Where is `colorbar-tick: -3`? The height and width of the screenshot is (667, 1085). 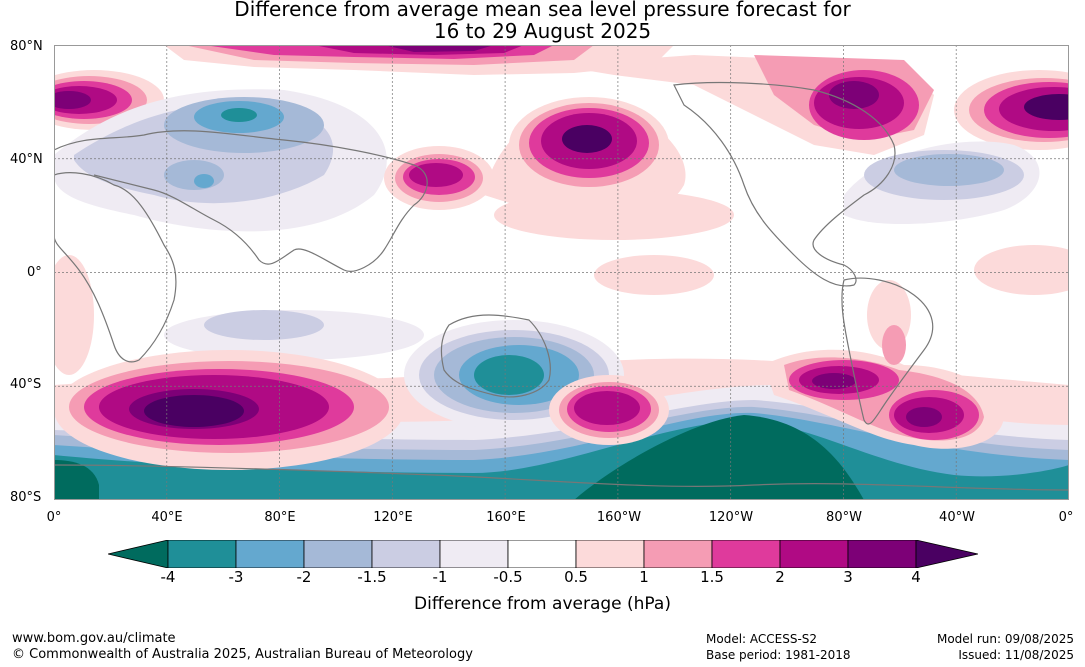 colorbar-tick: -3 is located at coordinates (236, 577).